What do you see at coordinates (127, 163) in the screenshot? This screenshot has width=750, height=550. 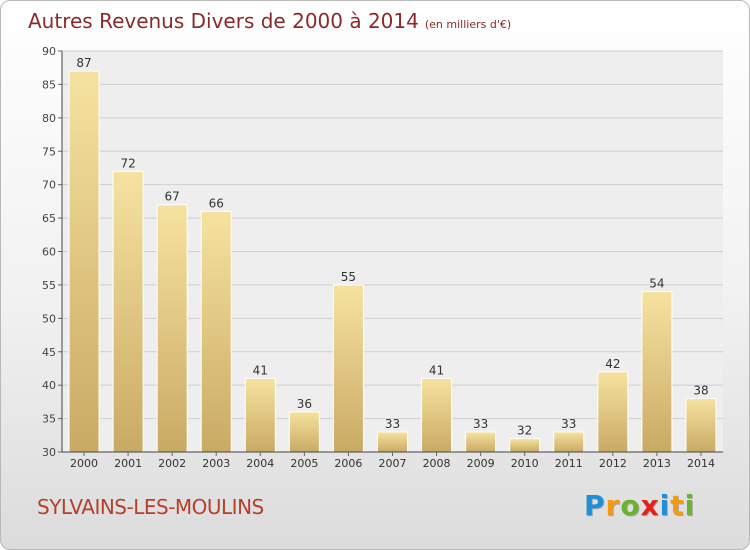 I see `value-label-2001: 72` at bounding box center [127, 163].